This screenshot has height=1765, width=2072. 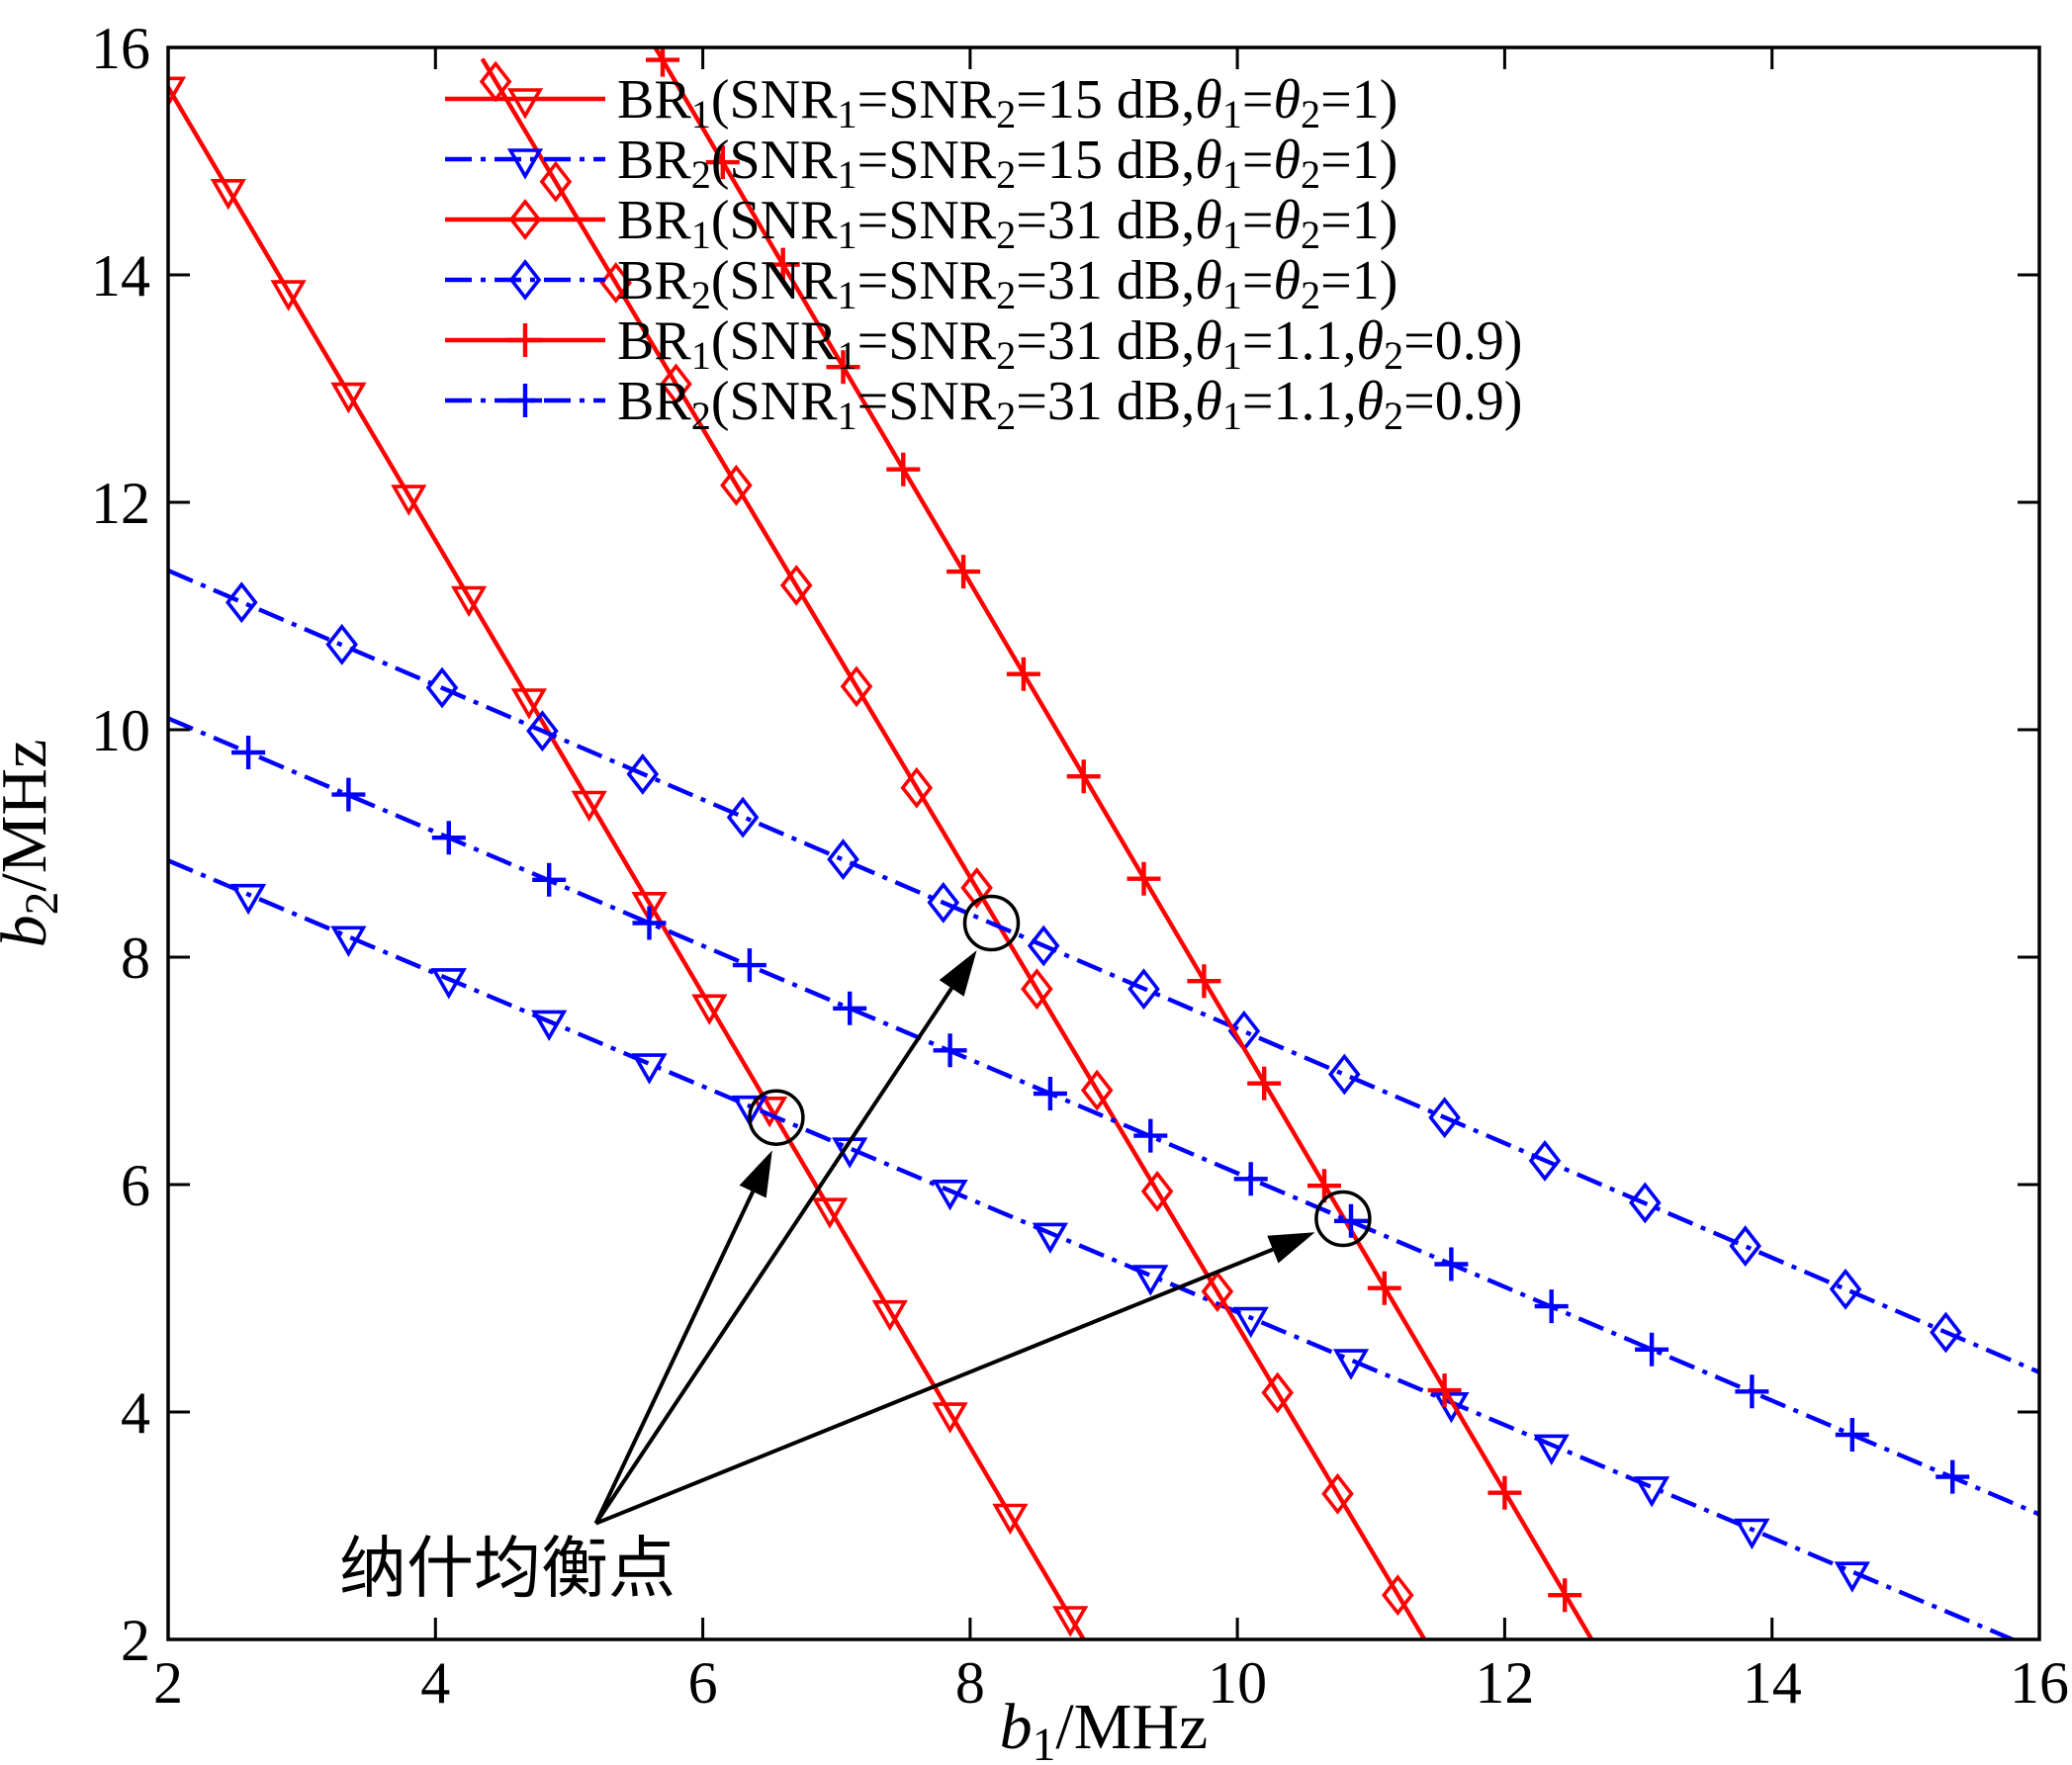 I want to click on x-tick-label: 14, so click(x=1772, y=1683).